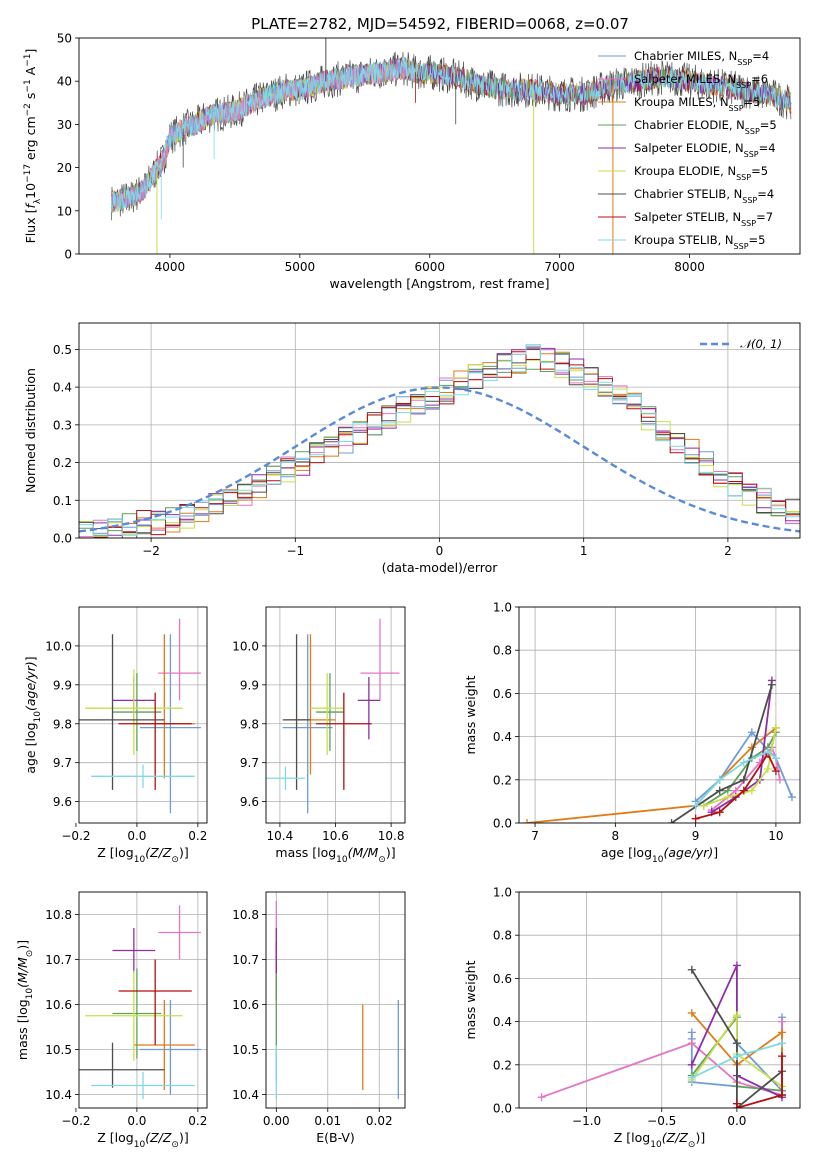  I want to click on legend-entry: 𝒩(0, 1), so click(761, 344).